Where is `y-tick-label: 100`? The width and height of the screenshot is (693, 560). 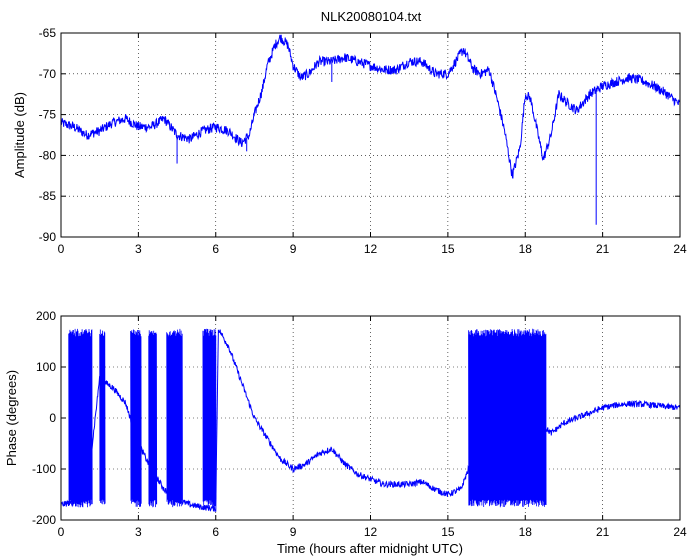 y-tick-label: 100 is located at coordinates (46, 367).